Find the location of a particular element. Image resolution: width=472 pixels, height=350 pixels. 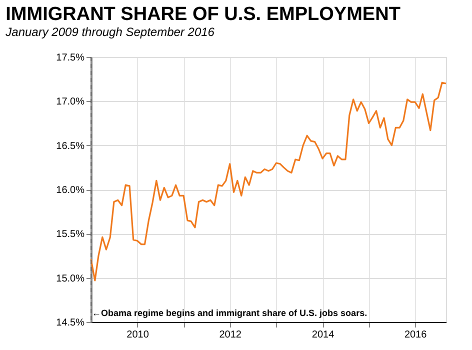

chart-subtitle: January 2009 through September 2016 is located at coordinates (109, 32).